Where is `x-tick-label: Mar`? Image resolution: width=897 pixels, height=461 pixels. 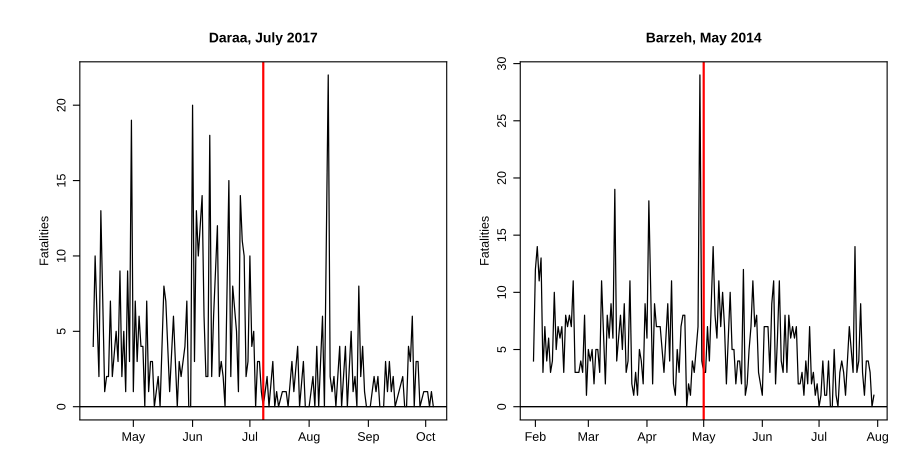
x-tick-label: Mar is located at coordinates (588, 436).